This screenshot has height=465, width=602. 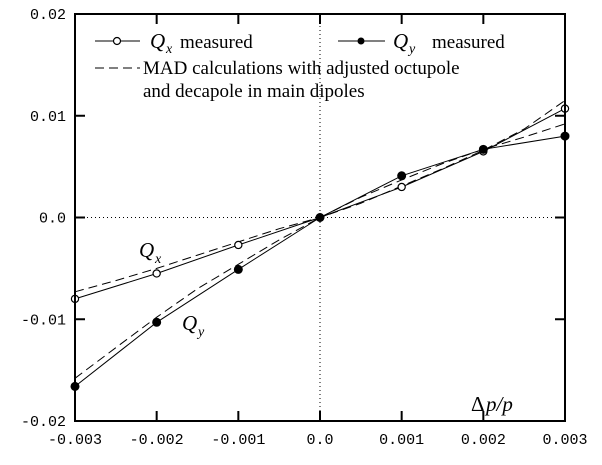 I want to click on x-tick-label: 0.001, so click(x=401, y=440).